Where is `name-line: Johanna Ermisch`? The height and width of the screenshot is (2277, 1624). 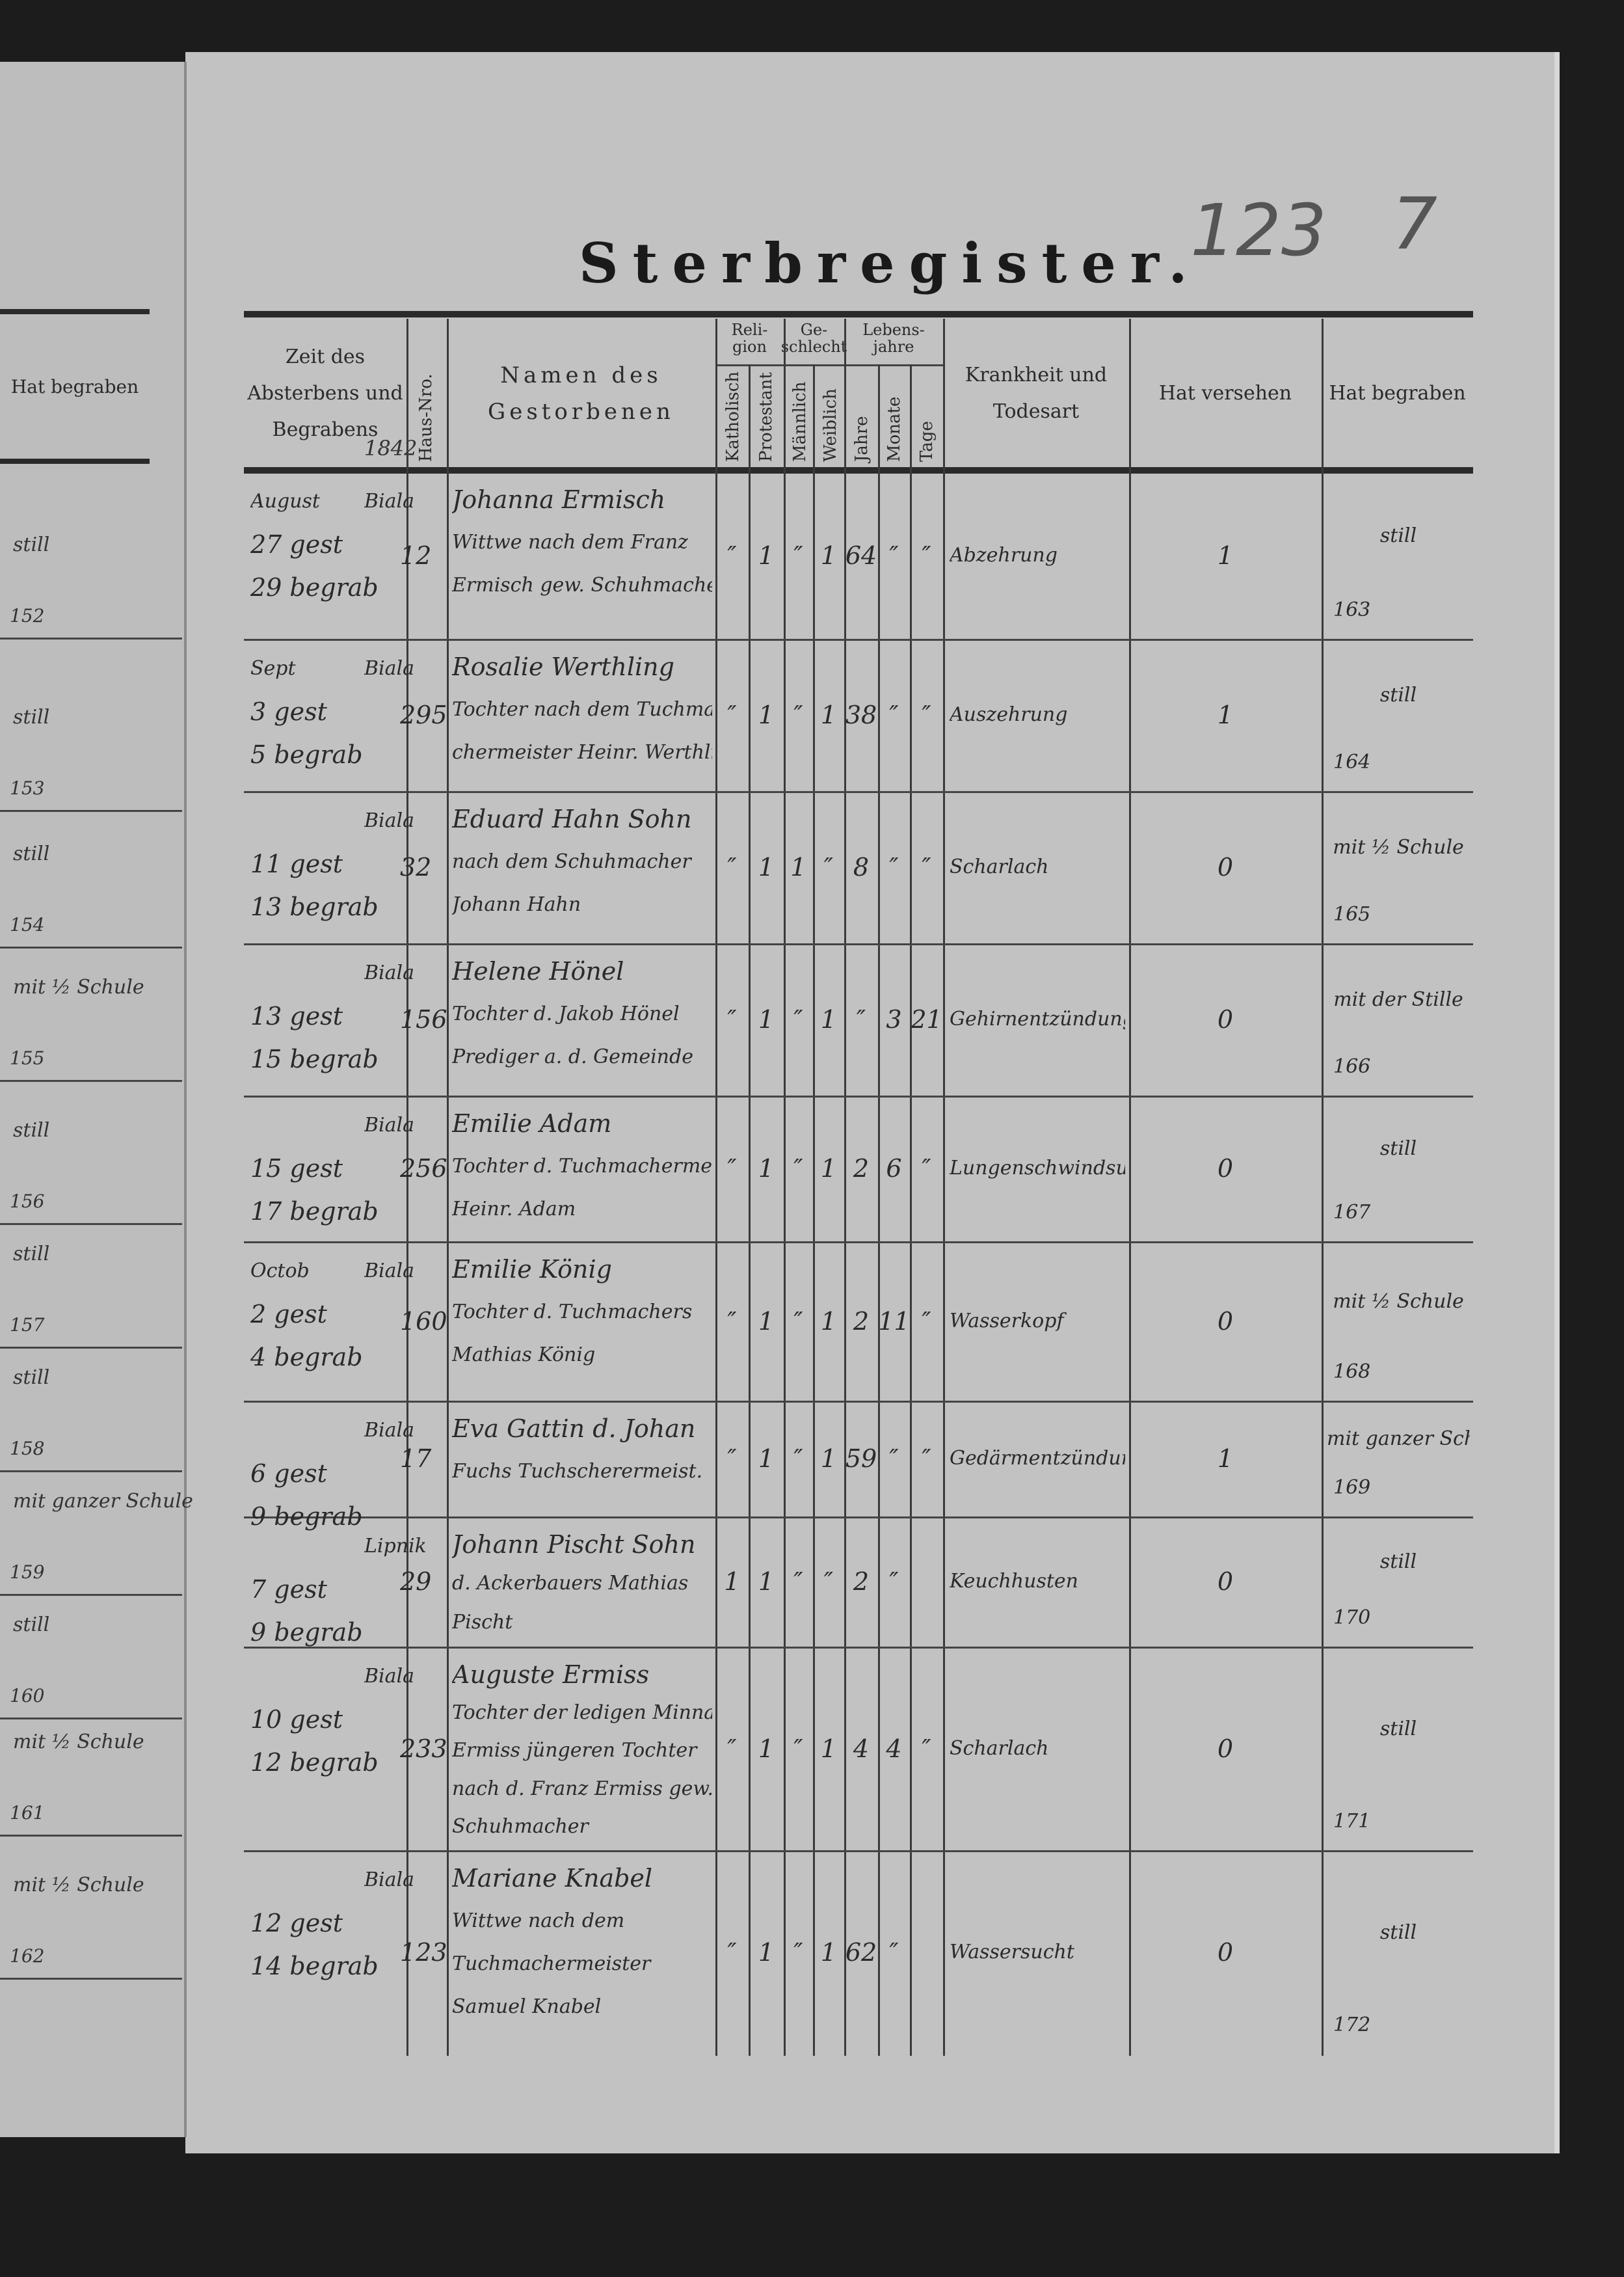
name-line: Johanna Ermisch is located at coordinates (559, 499).